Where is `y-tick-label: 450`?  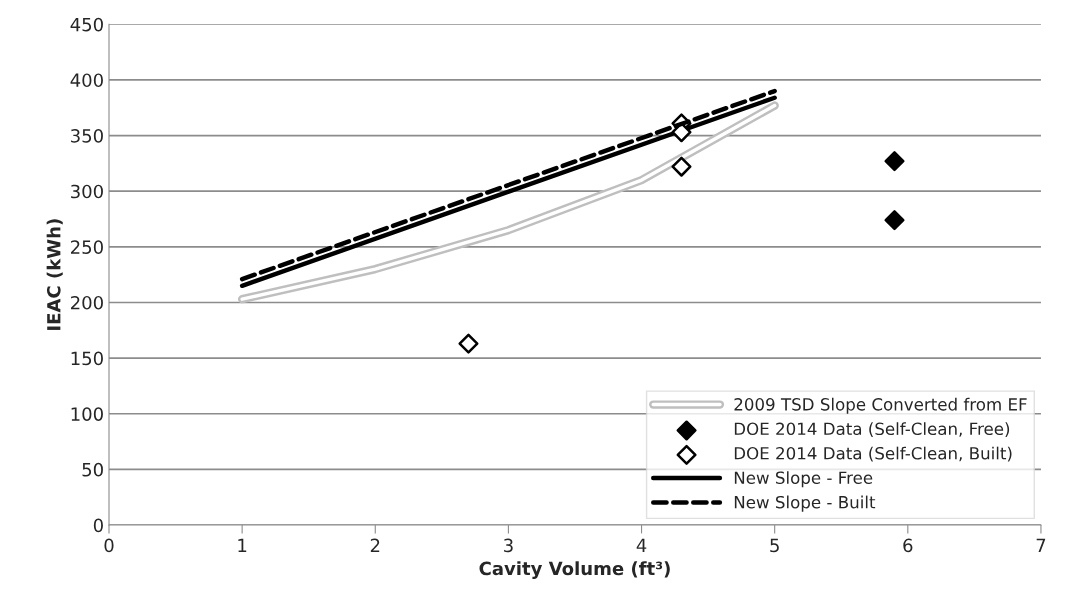
y-tick-label: 450 is located at coordinates (86, 24).